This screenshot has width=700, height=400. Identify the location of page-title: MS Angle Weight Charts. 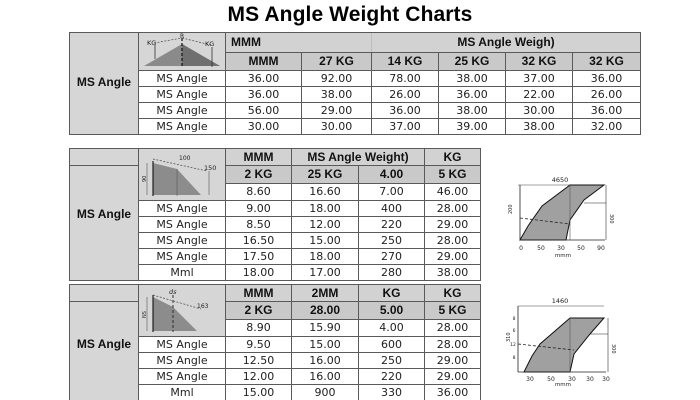
(350, 14).